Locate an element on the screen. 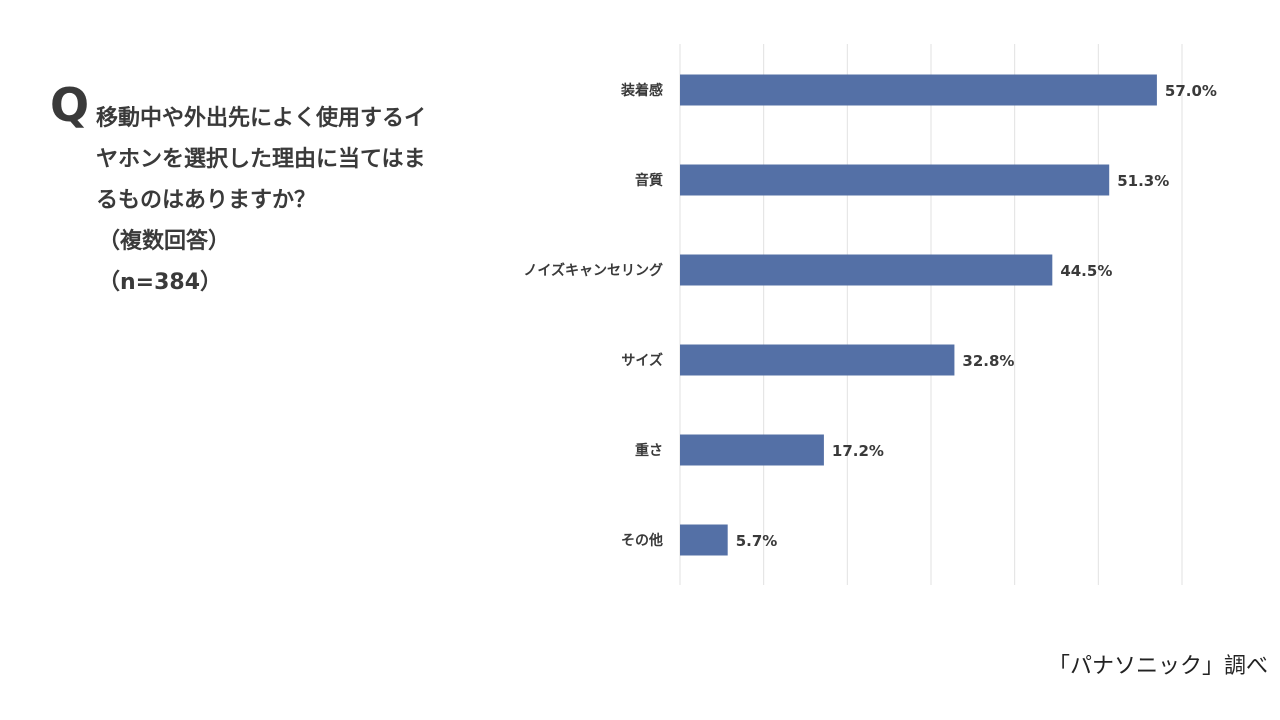  data-label: 51.3% is located at coordinates (1143, 181).